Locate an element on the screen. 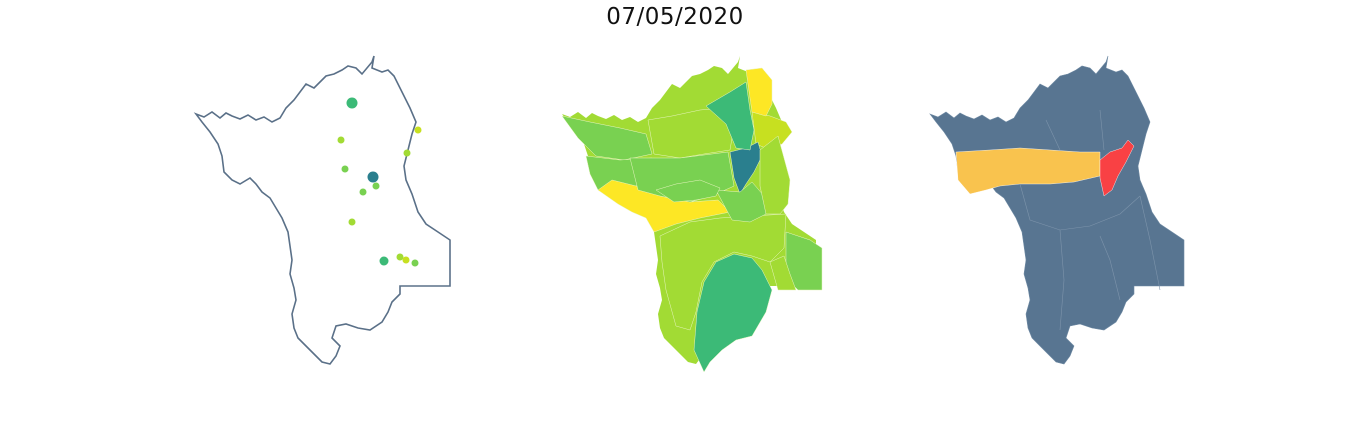  map-points-panel is located at coordinates (323, 210).